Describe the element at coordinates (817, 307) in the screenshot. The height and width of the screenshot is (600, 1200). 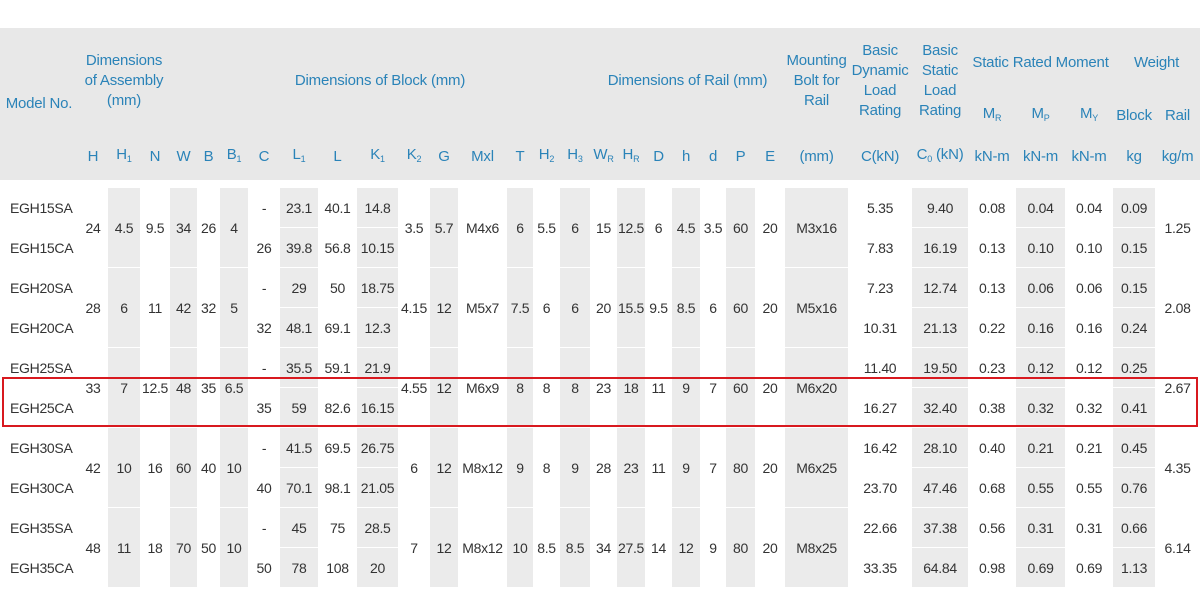
I see `value-cell: M5x16` at that location.